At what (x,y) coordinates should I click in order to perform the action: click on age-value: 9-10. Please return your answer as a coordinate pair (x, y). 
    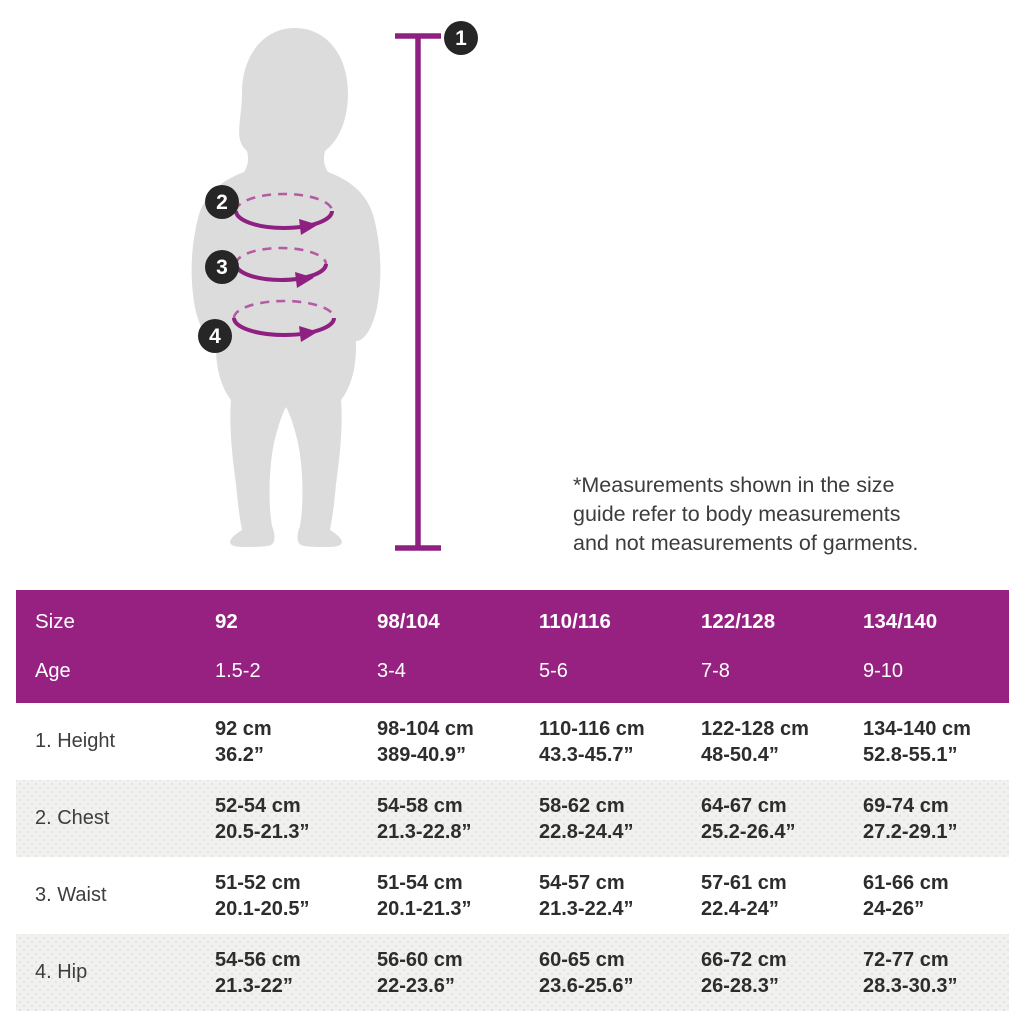
    Looking at the image, I should click on (883, 670).